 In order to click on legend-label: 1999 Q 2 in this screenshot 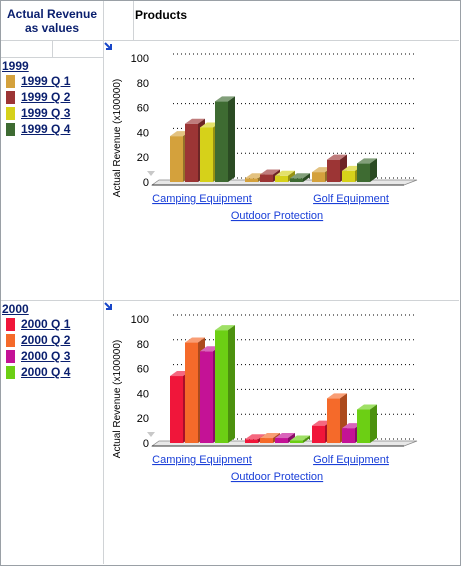, I will do `click(46, 97)`.